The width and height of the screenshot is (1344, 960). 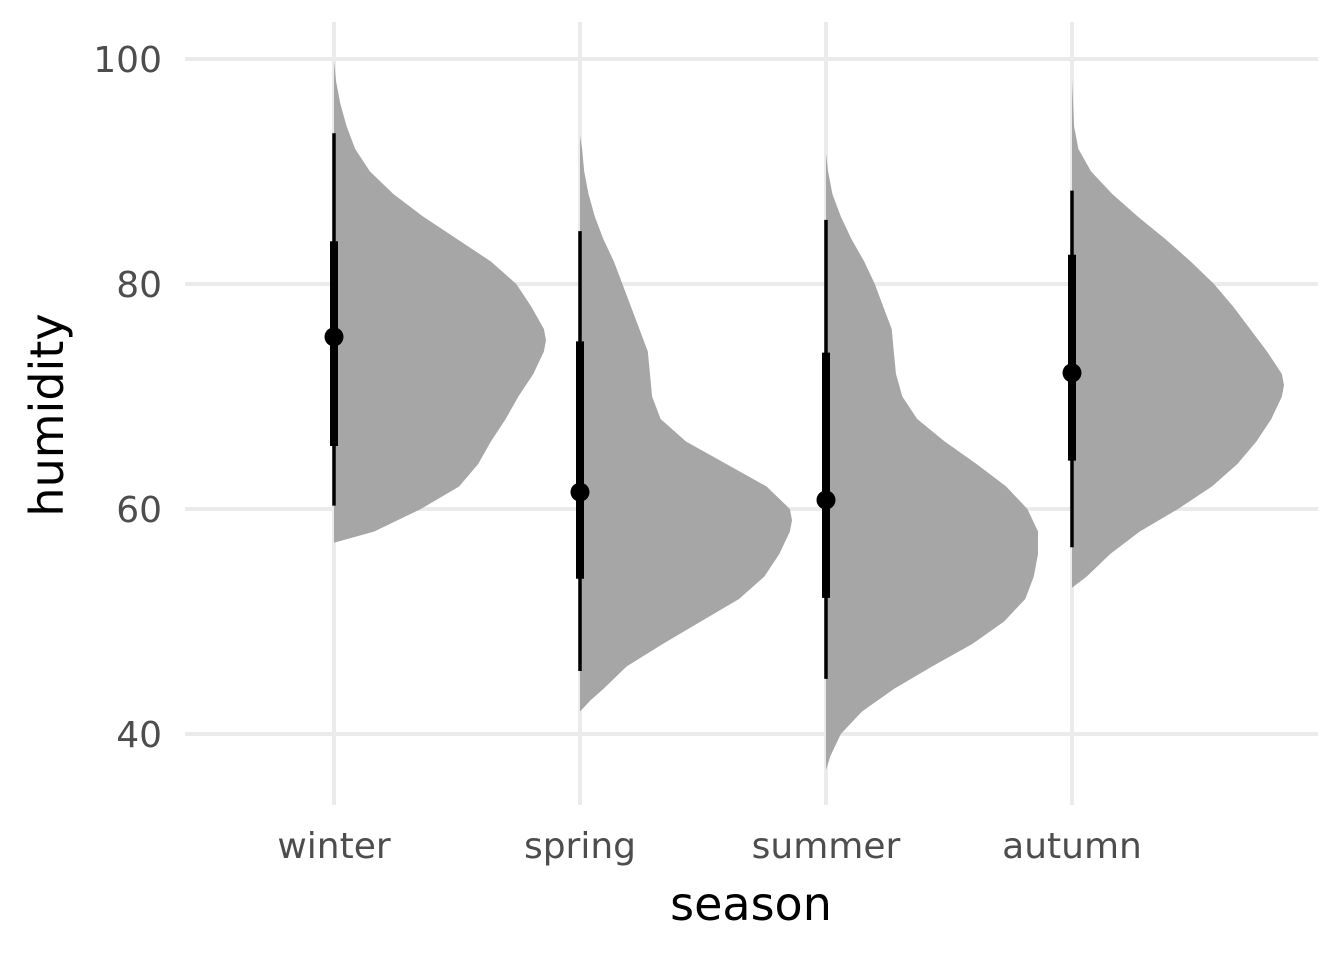 What do you see at coordinates (751, 904) in the screenshot?
I see `x-axis-title: season` at bounding box center [751, 904].